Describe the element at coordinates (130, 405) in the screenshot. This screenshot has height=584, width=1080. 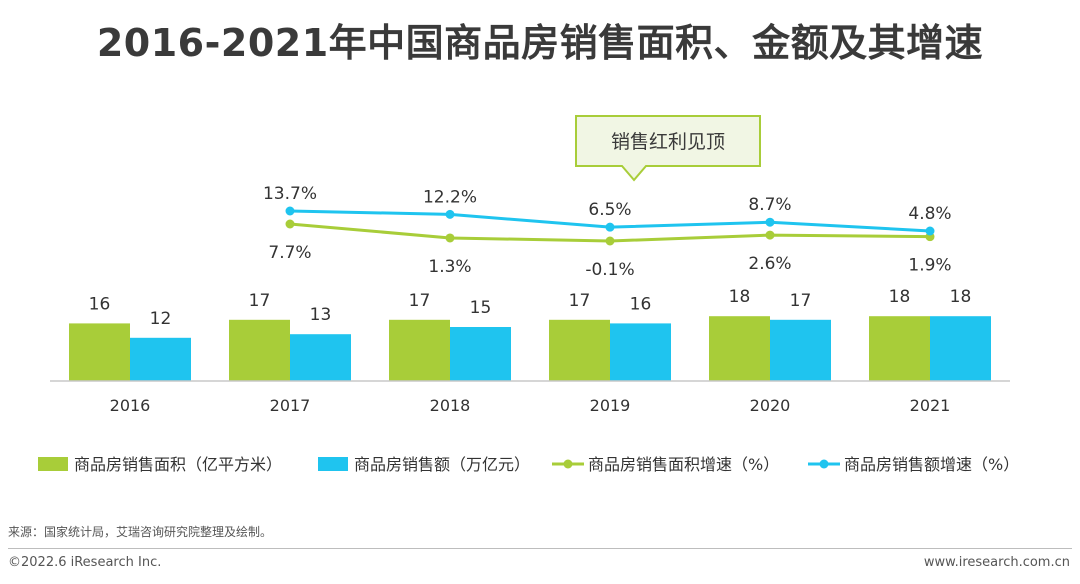
I see `x-tick-label: 2016` at that location.